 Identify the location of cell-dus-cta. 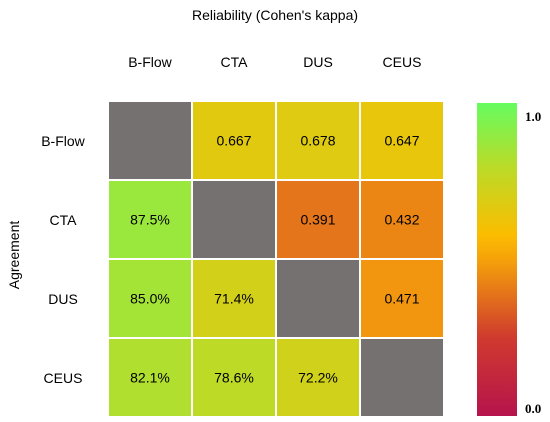
(234, 298).